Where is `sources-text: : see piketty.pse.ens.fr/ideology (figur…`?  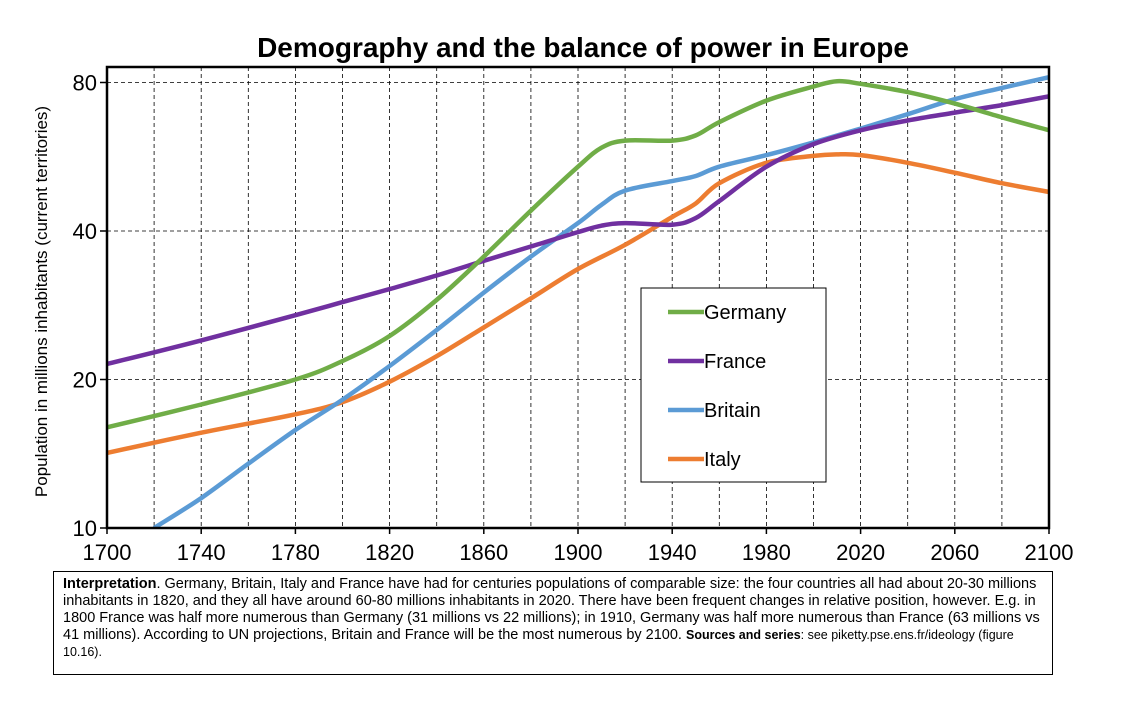
sources-text: : see piketty.pse.ens.fr/ideology (figur… is located at coordinates (538, 643).